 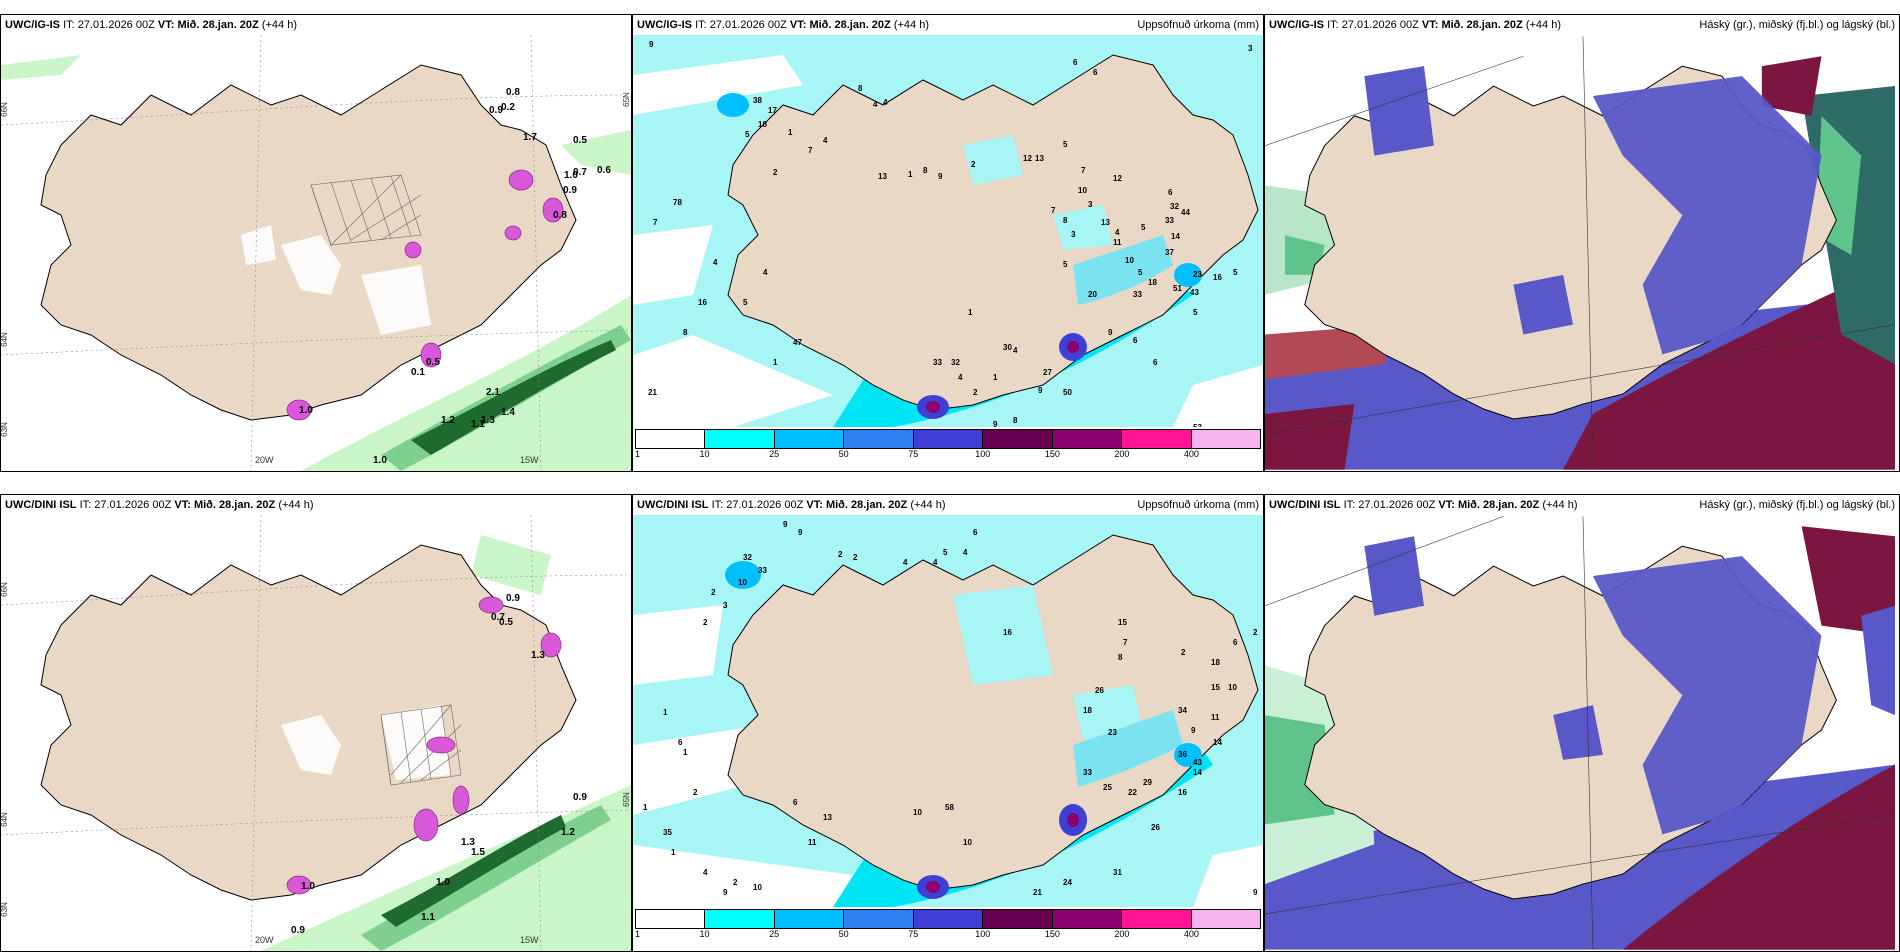 What do you see at coordinates (4, 339) in the screenshot?
I see `lat-label-64n: 64N` at bounding box center [4, 339].